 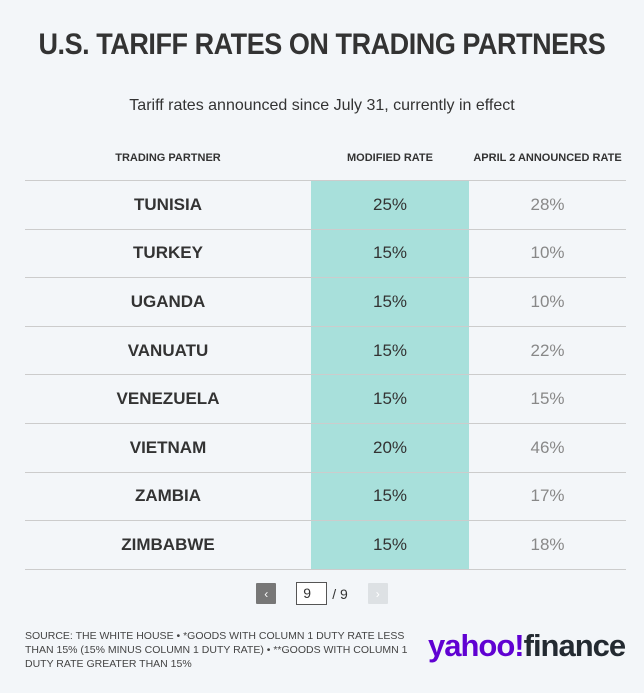 What do you see at coordinates (547, 545) in the screenshot?
I see `april-rate-cell: 18%` at bounding box center [547, 545].